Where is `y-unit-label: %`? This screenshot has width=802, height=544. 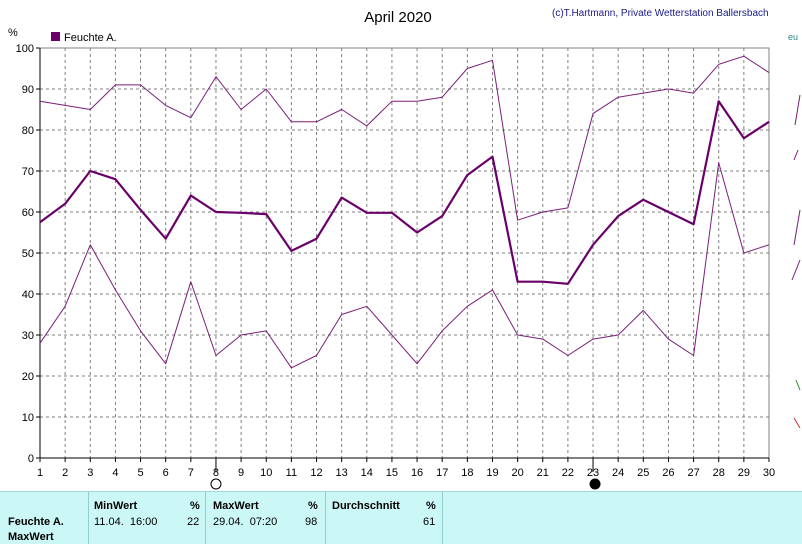 y-unit-label: % is located at coordinates (13, 33).